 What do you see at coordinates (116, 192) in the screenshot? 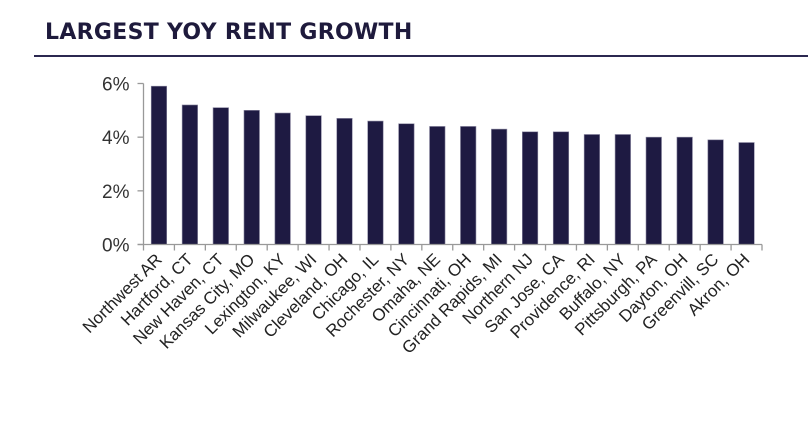
I see `y-tick-label: 2%` at bounding box center [116, 192].